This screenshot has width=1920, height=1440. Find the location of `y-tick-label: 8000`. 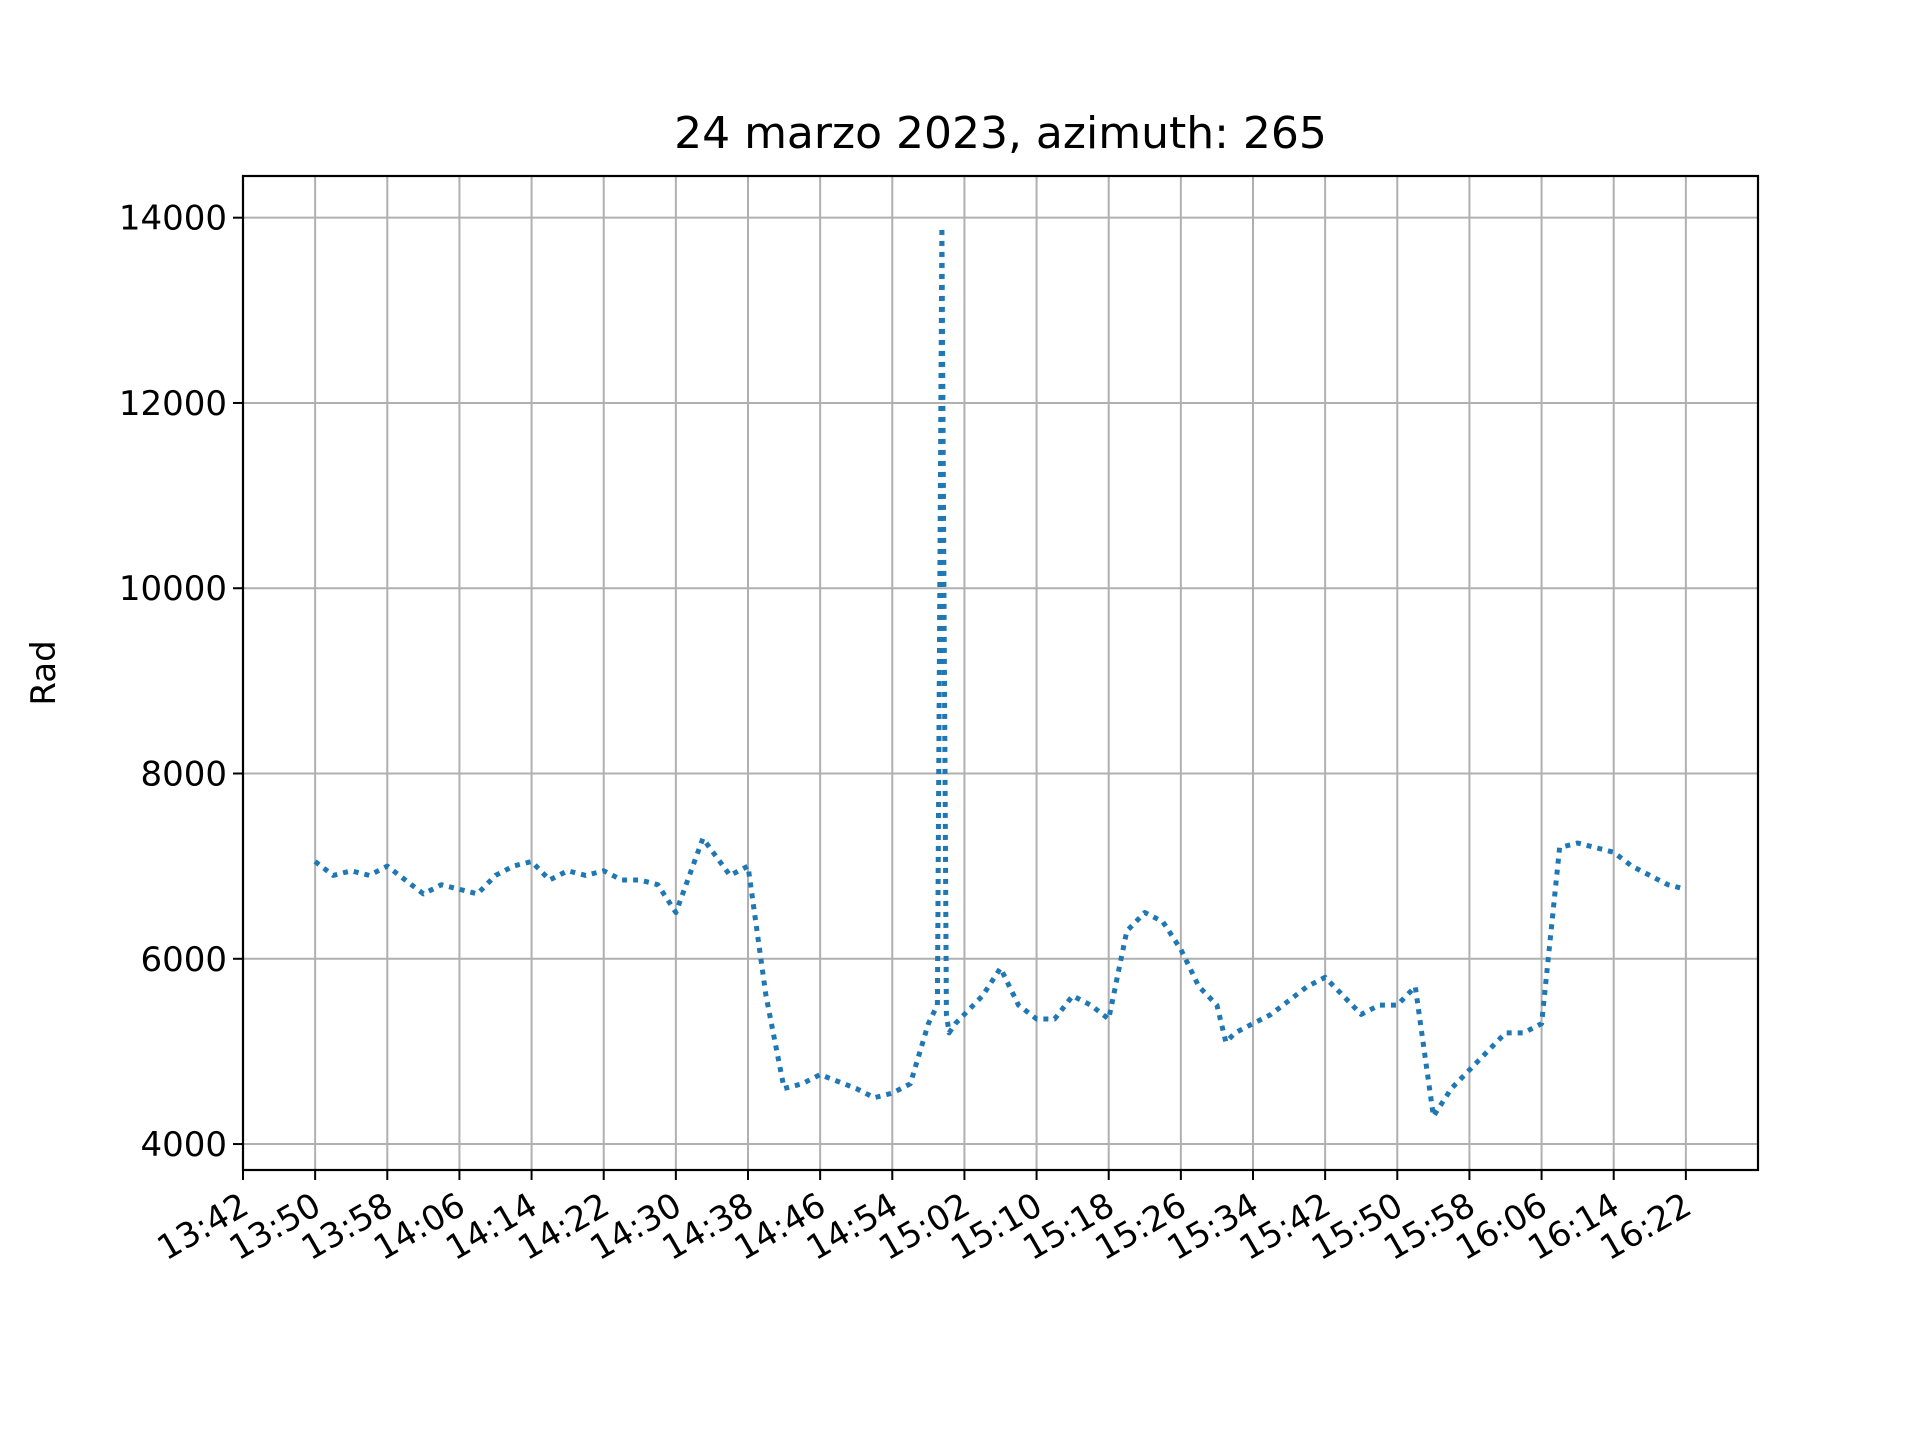

y-tick-label: 8000 is located at coordinates (183, 775).